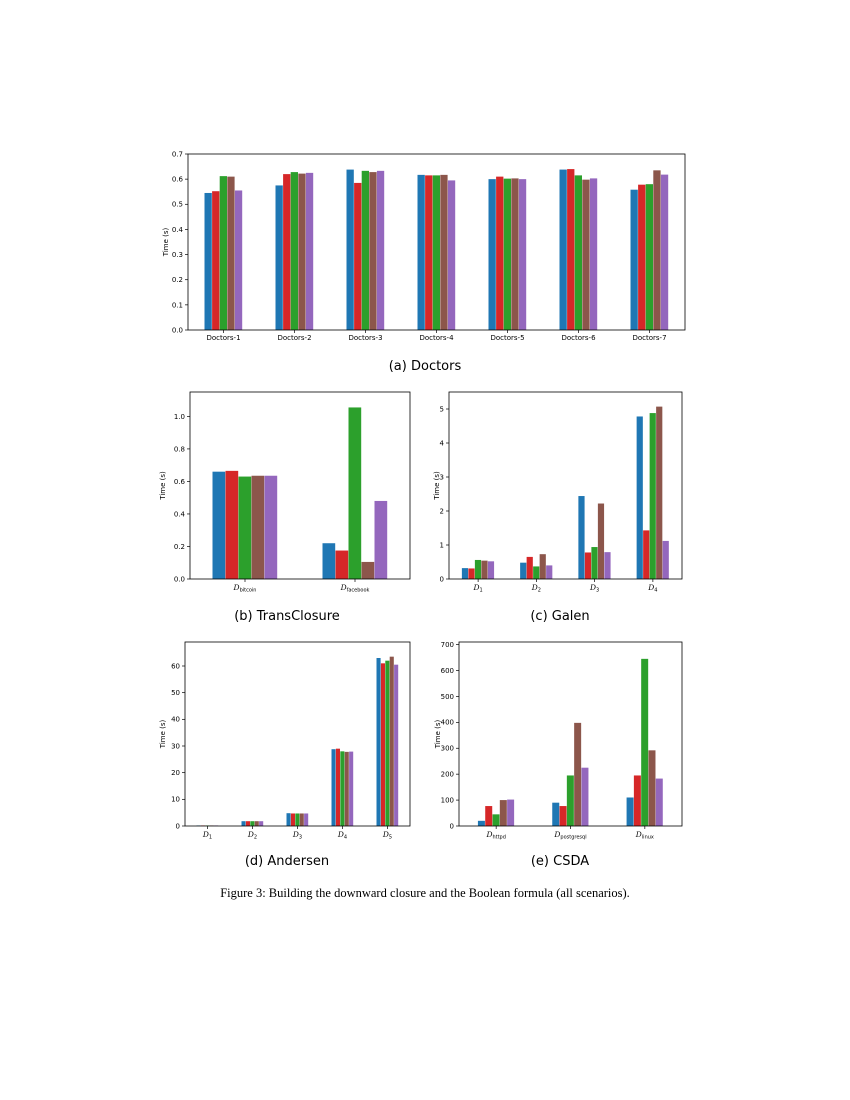 This screenshot has width=850, height=1100. Describe the element at coordinates (175, 693) in the screenshot. I see `andersen-ytick-label-5: 50` at that location.